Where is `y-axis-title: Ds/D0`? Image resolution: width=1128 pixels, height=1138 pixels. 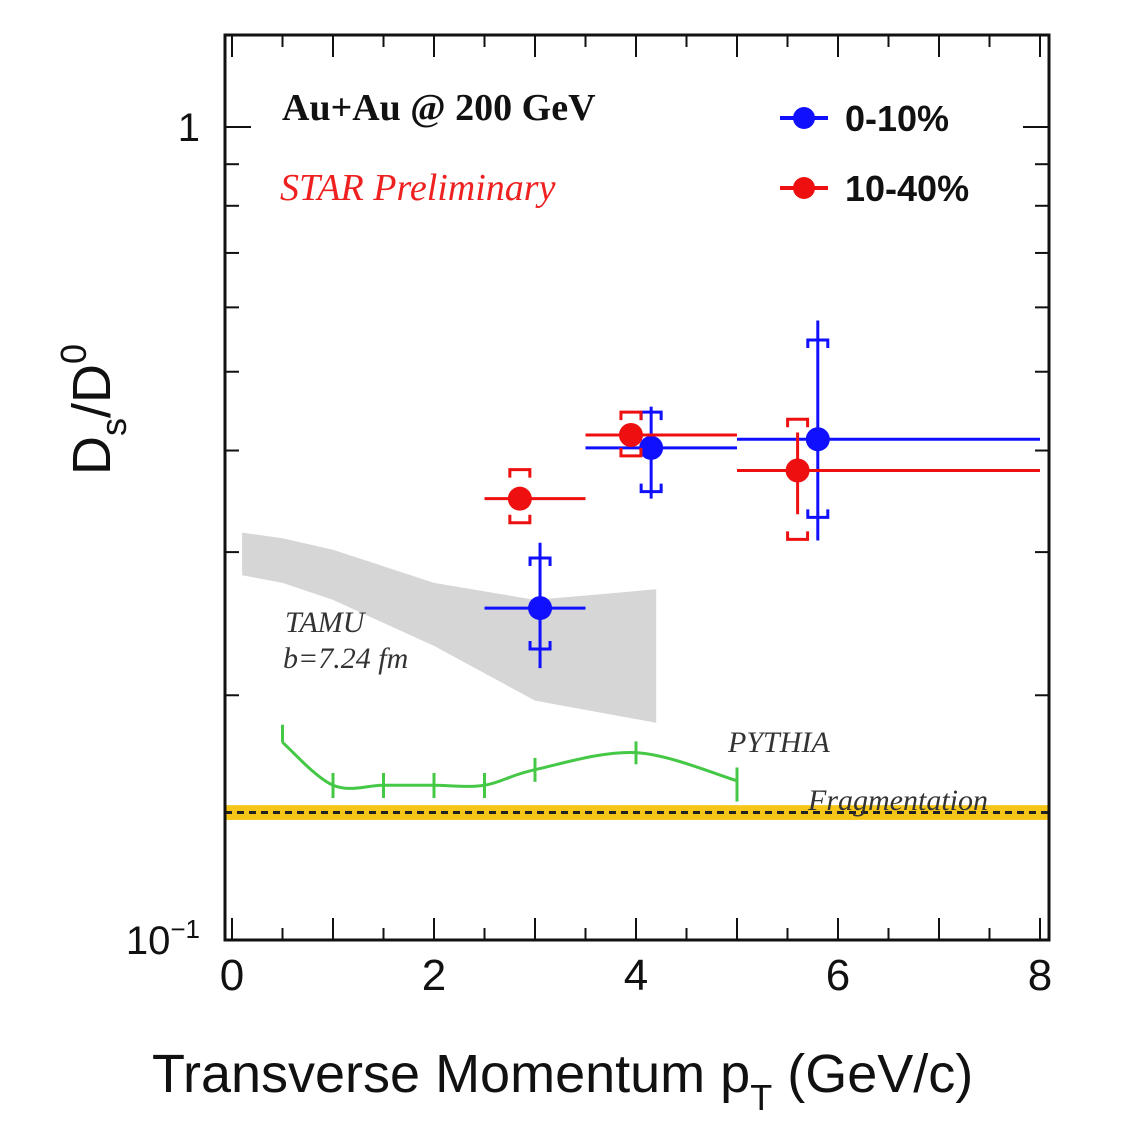 y-axis-title: Ds/D0 is located at coordinates (93, 409).